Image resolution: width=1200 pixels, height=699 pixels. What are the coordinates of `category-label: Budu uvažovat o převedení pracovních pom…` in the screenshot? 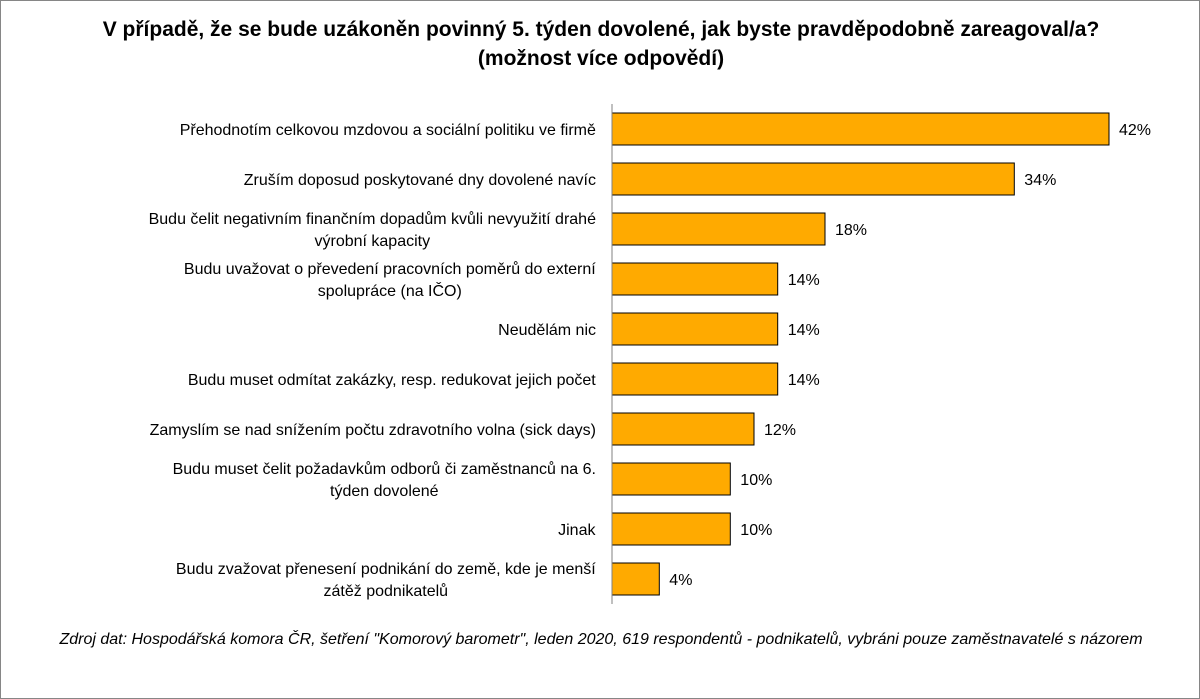 It's located at (390, 280).